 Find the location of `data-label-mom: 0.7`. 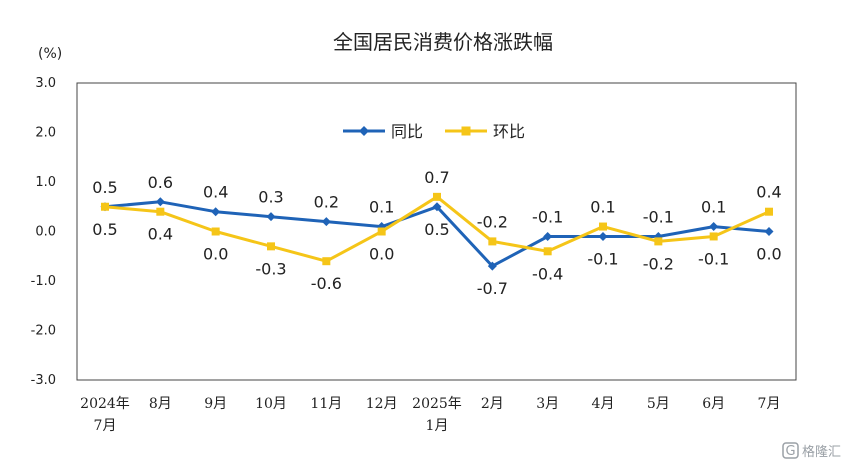

data-label-mom: 0.7 is located at coordinates (436, 177).